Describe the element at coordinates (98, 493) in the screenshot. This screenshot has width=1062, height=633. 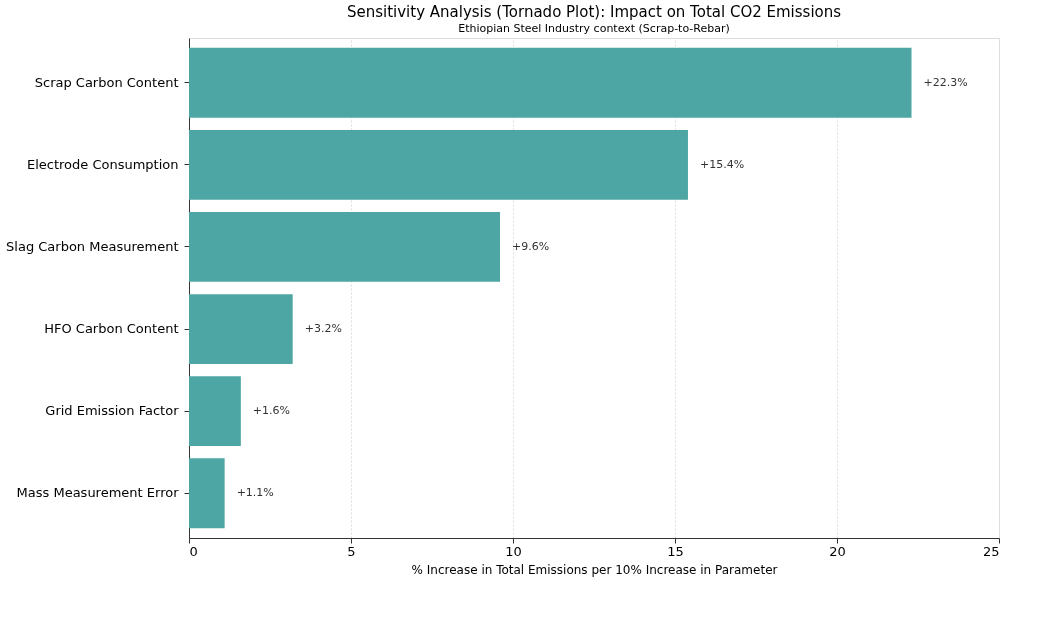
I see `y-tick-label: Mass Measurement Error` at that location.